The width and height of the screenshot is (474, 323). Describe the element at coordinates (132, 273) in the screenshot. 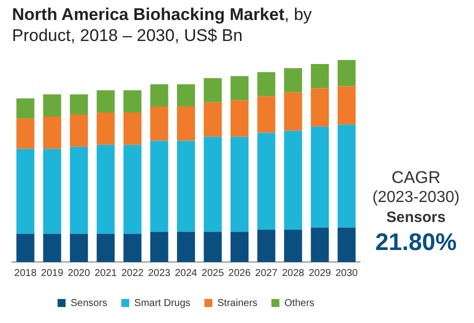

I see `x-tick-label: 2022` at that location.